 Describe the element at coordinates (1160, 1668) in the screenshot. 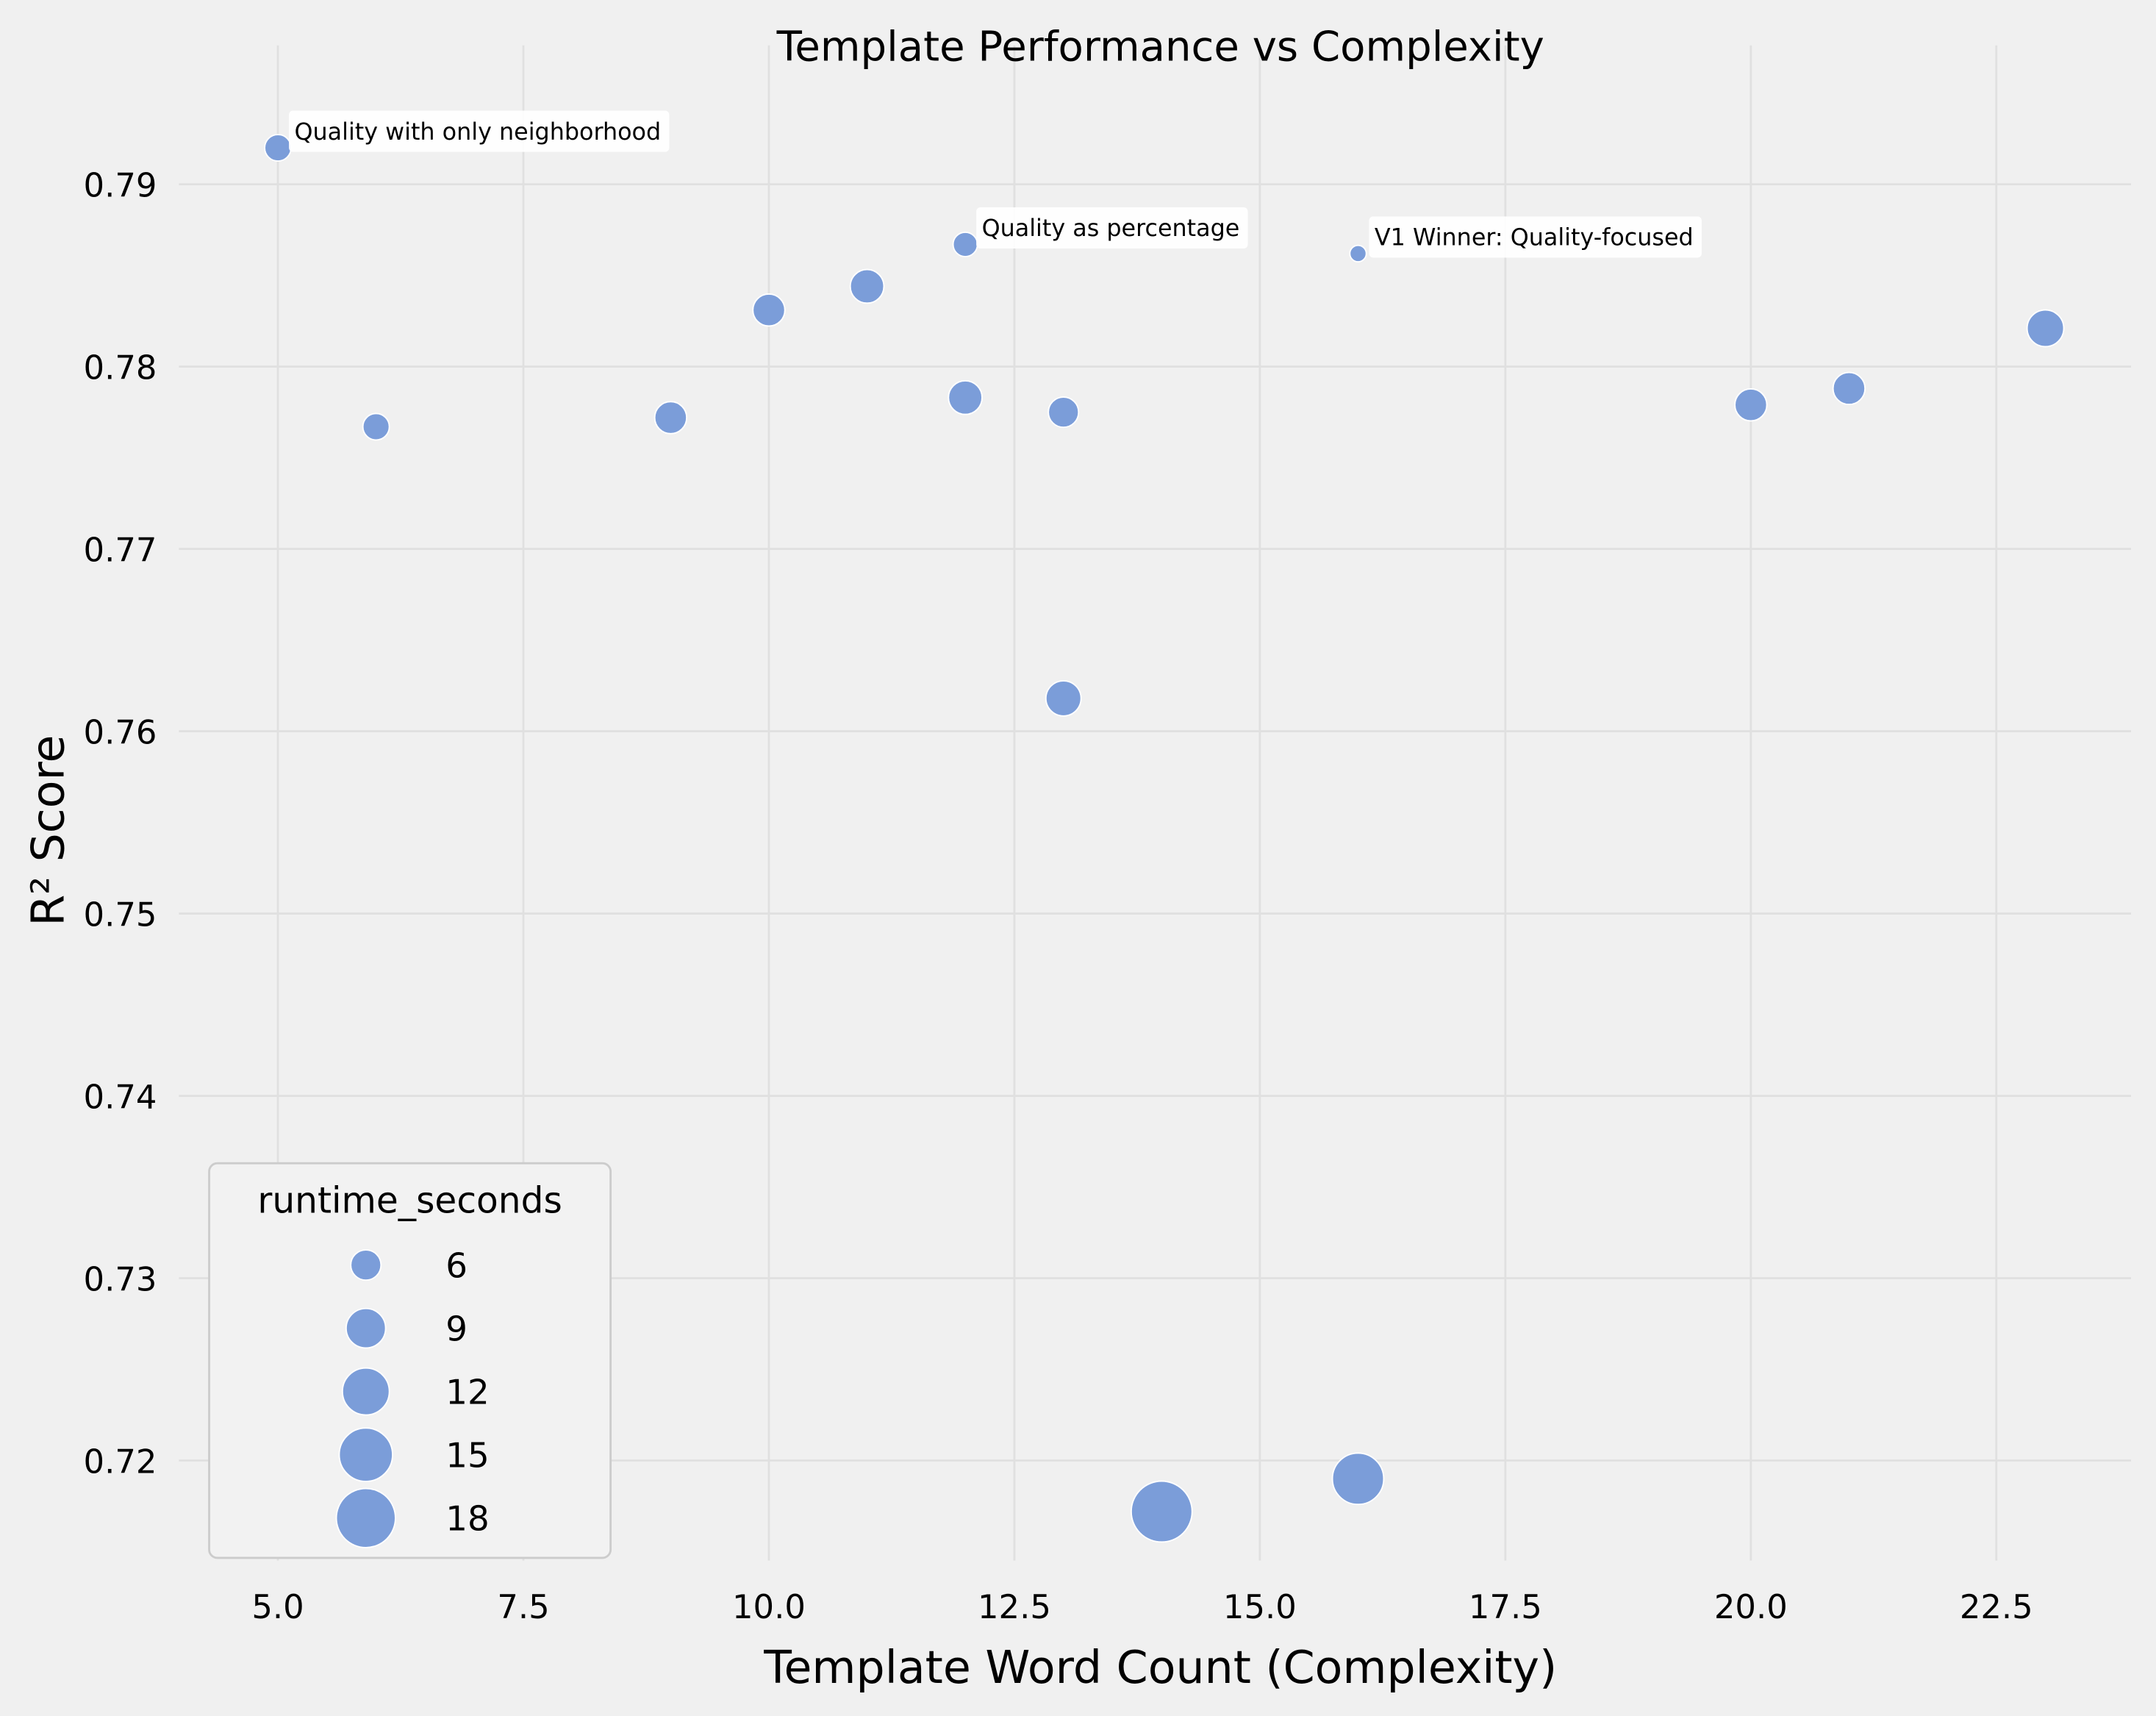

I see `x-axis-label: Template Word Count (Complexity)` at that location.